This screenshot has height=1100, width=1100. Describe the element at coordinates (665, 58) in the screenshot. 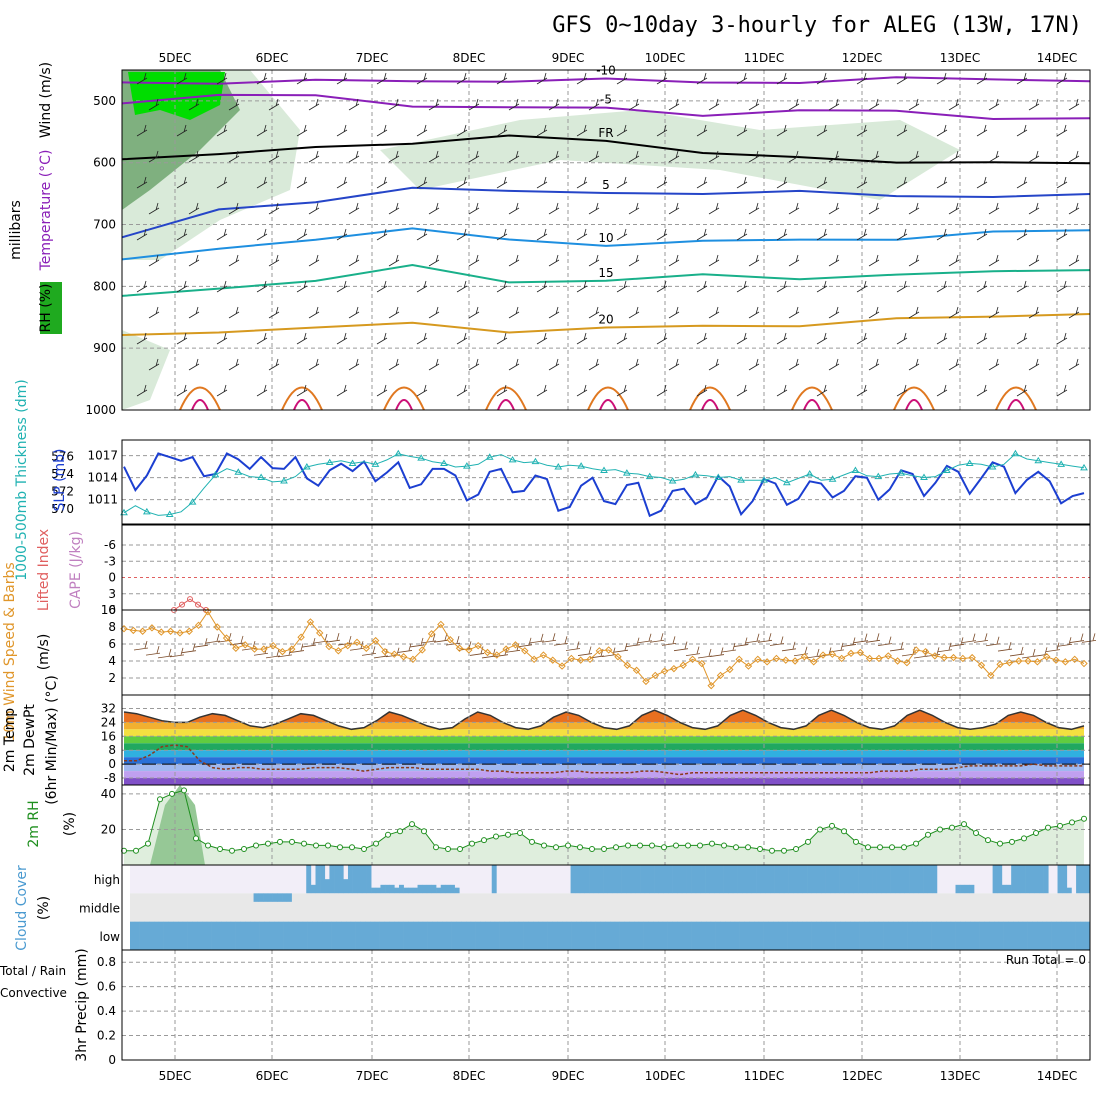

I see `date-label-top-5: 10DEC` at that location.